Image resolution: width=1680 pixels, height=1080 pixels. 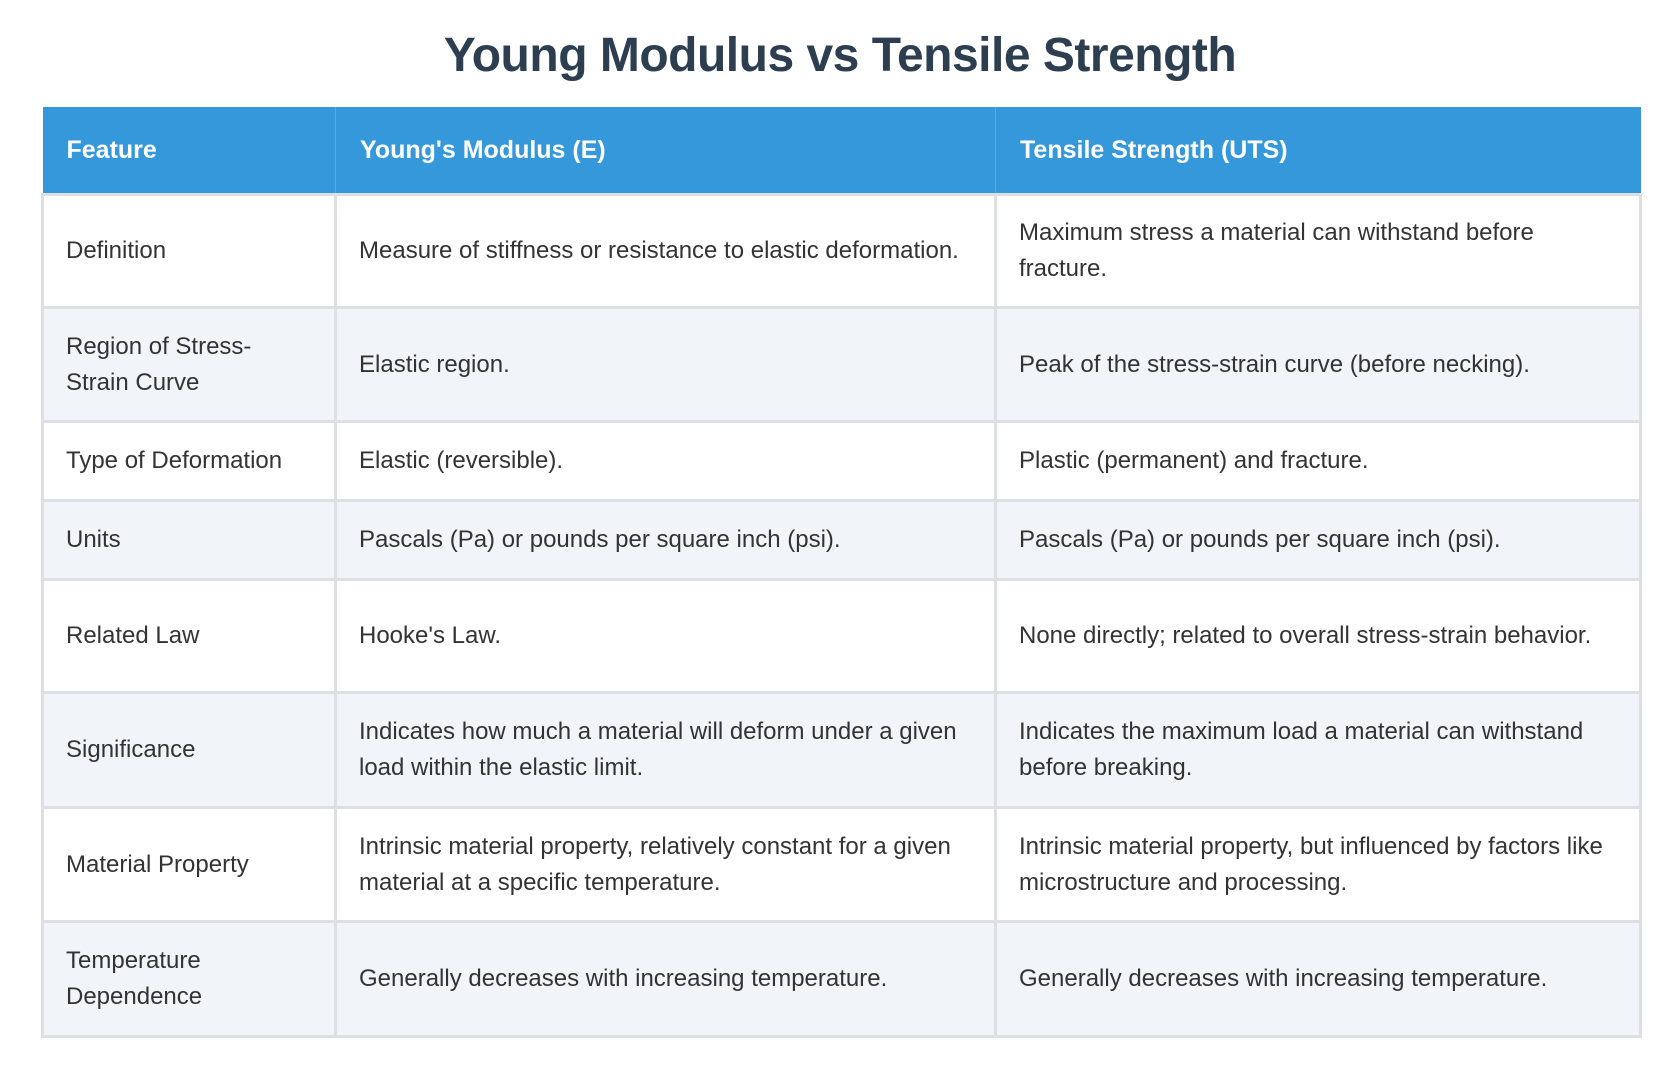 I want to click on youngs-modulus-cell: Elastic (reversible)., so click(x=665, y=461).